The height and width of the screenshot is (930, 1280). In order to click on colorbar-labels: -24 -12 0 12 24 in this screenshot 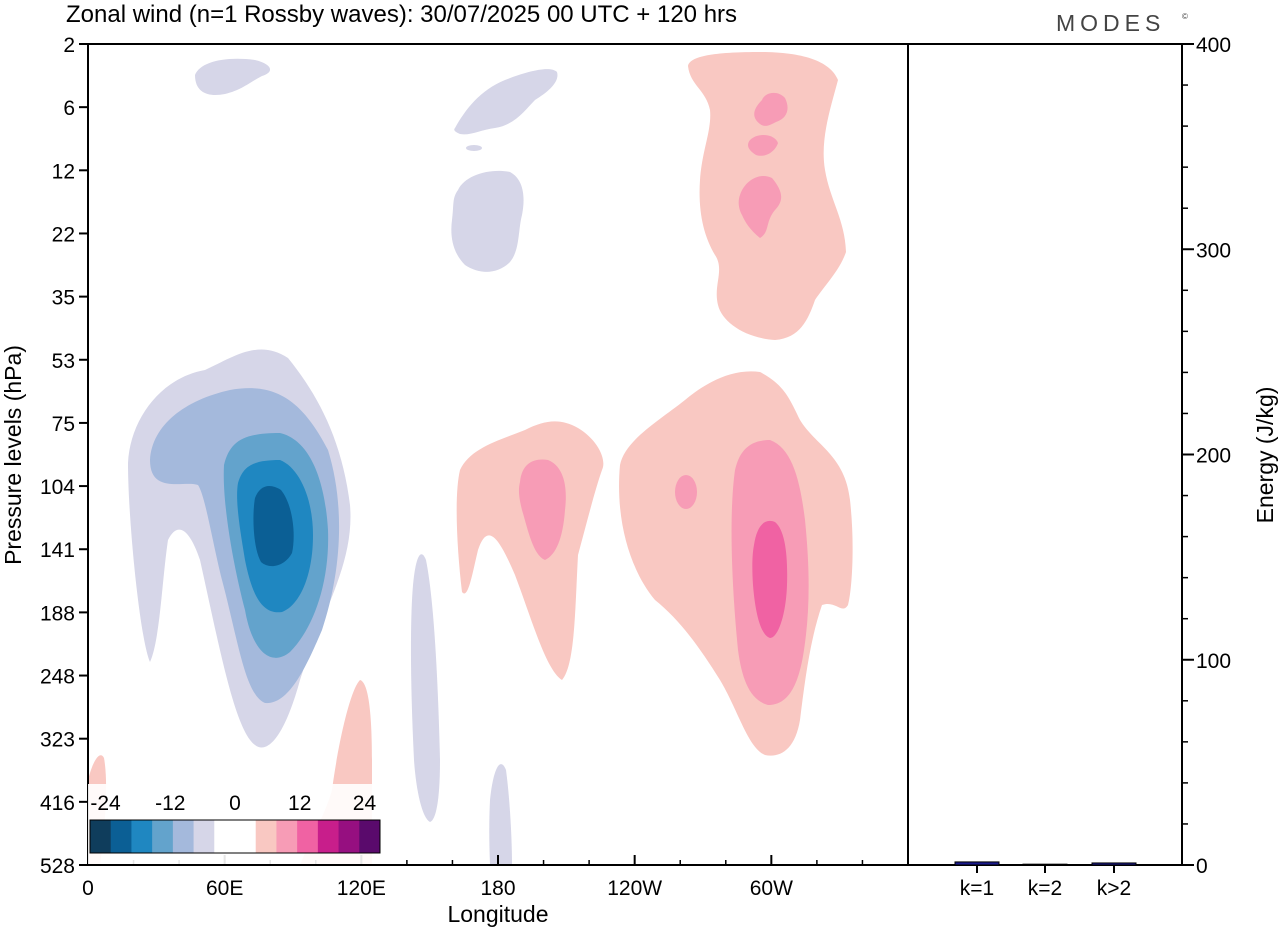, I will do `click(233, 803)`.